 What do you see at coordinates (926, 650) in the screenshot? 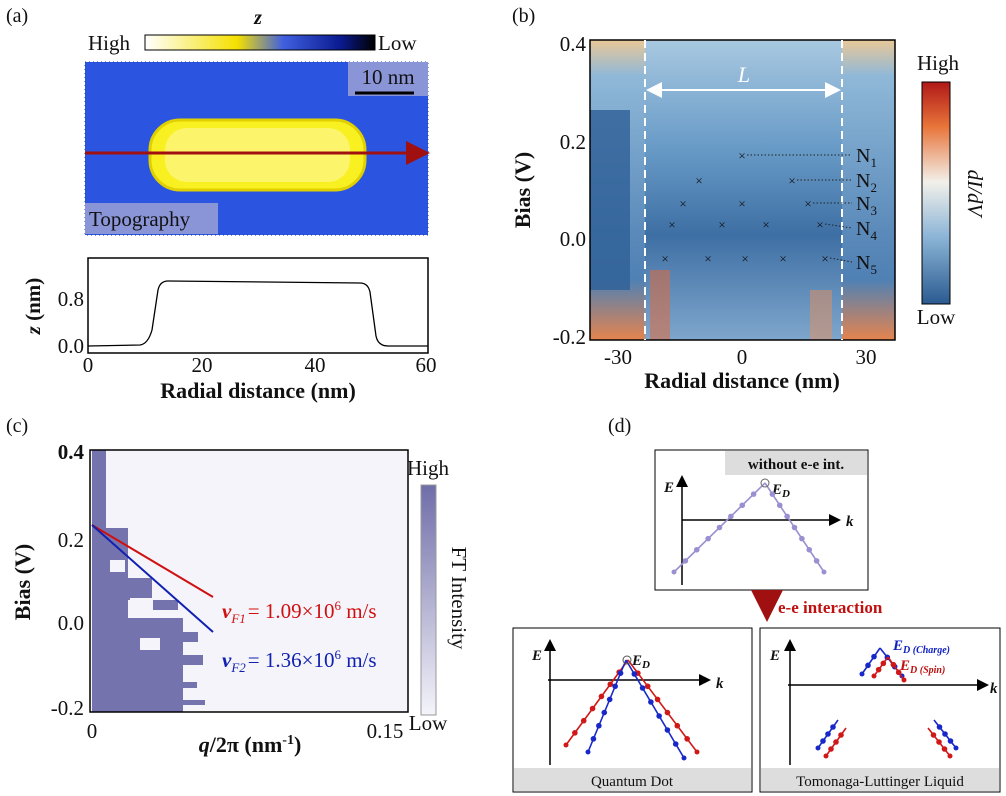
I see `dirac-sub: D (Charge)` at bounding box center [926, 650].